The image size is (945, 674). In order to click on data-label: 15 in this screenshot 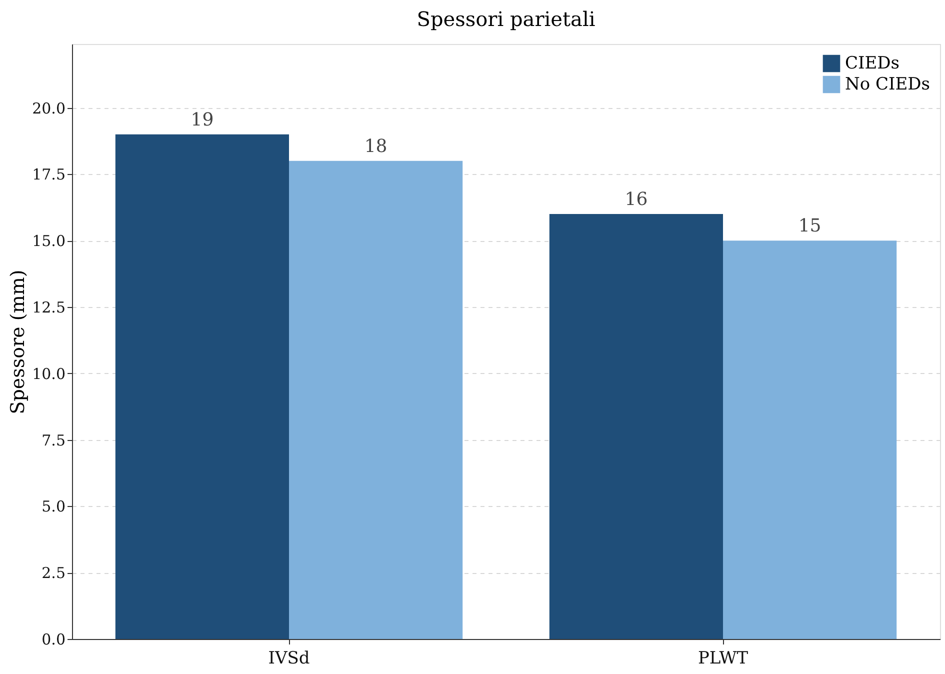, I will do `click(810, 226)`.